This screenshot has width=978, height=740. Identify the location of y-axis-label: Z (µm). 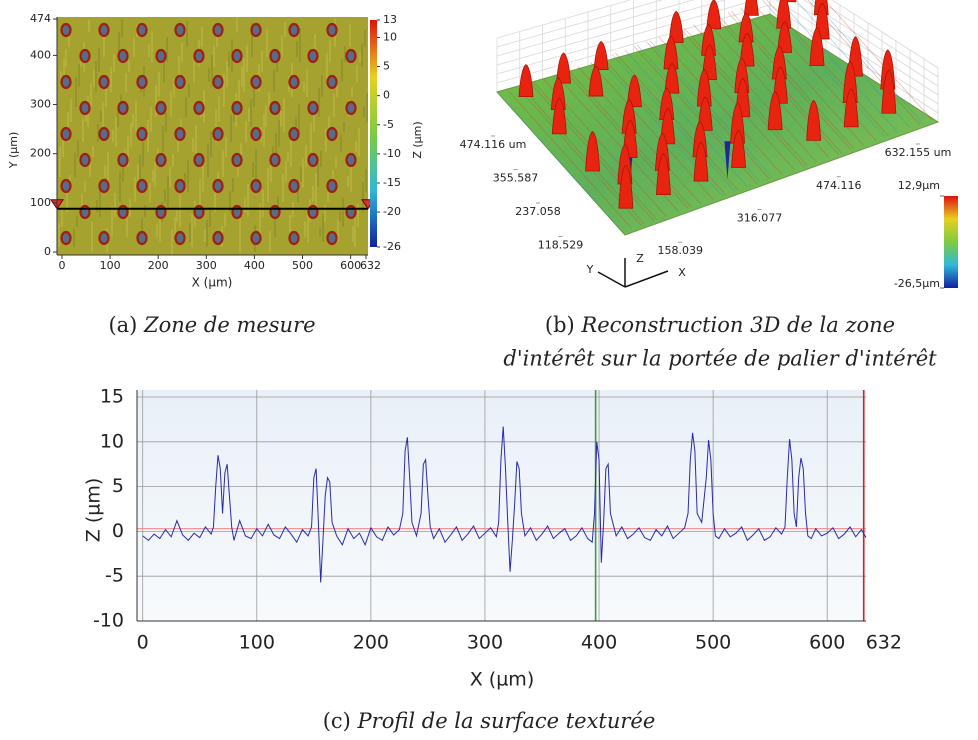
(94, 510).